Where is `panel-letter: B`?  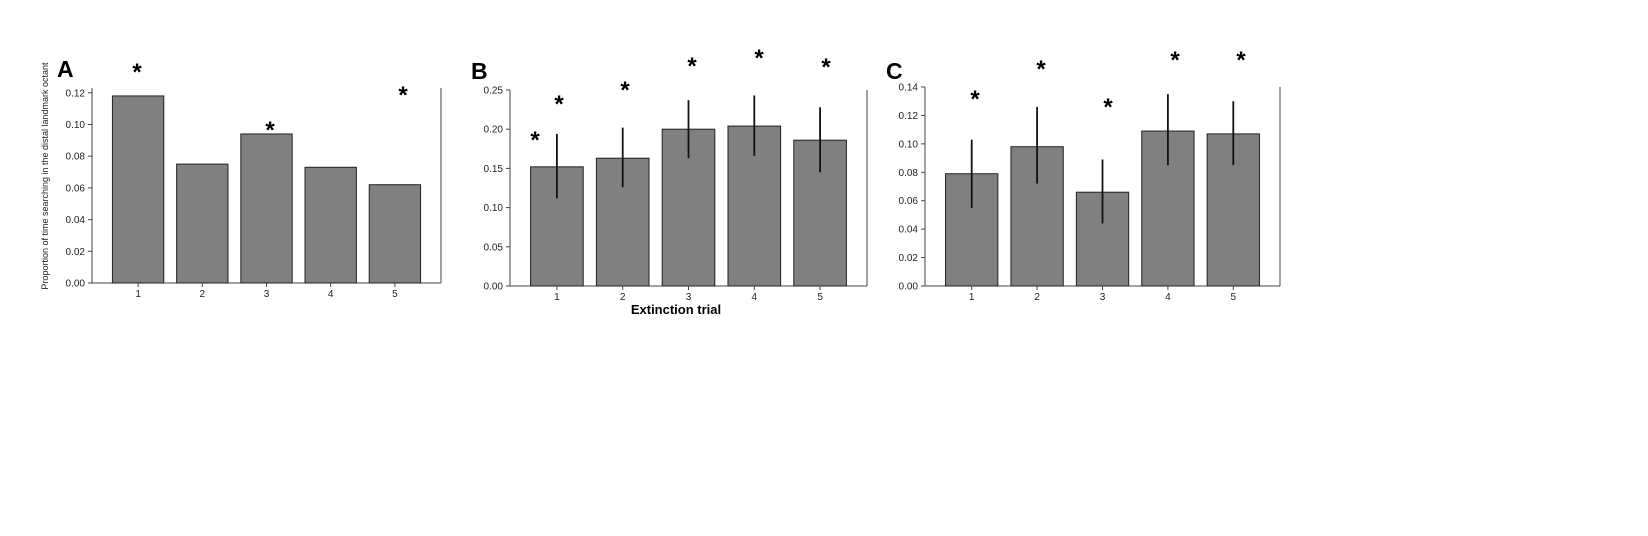 panel-letter: B is located at coordinates (479, 71).